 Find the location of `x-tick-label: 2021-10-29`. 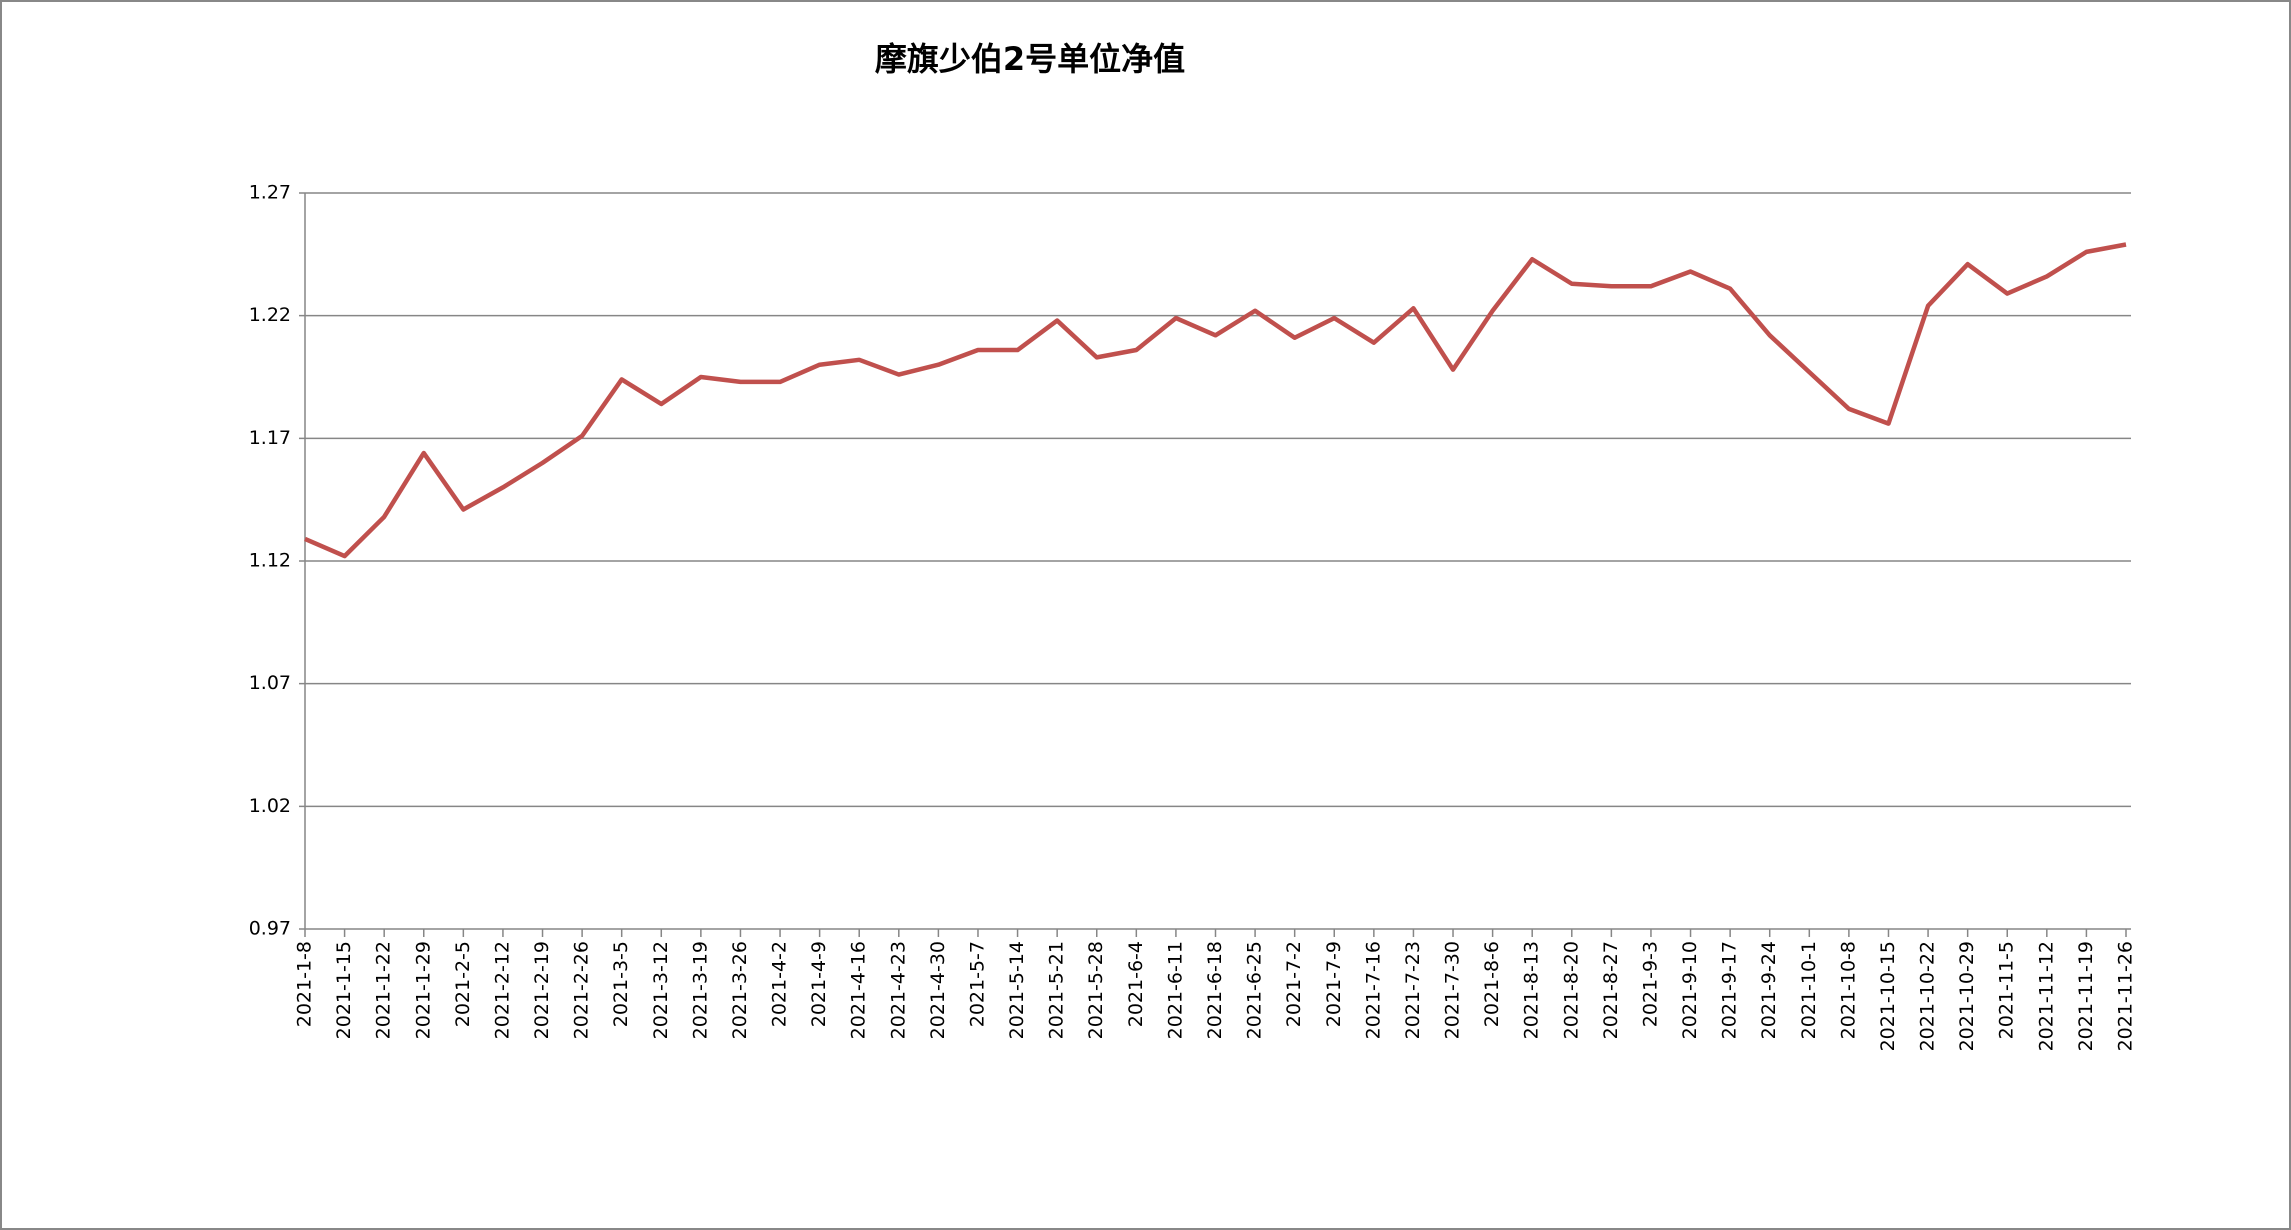

x-tick-label: 2021-10-29 is located at coordinates (1967, 996).